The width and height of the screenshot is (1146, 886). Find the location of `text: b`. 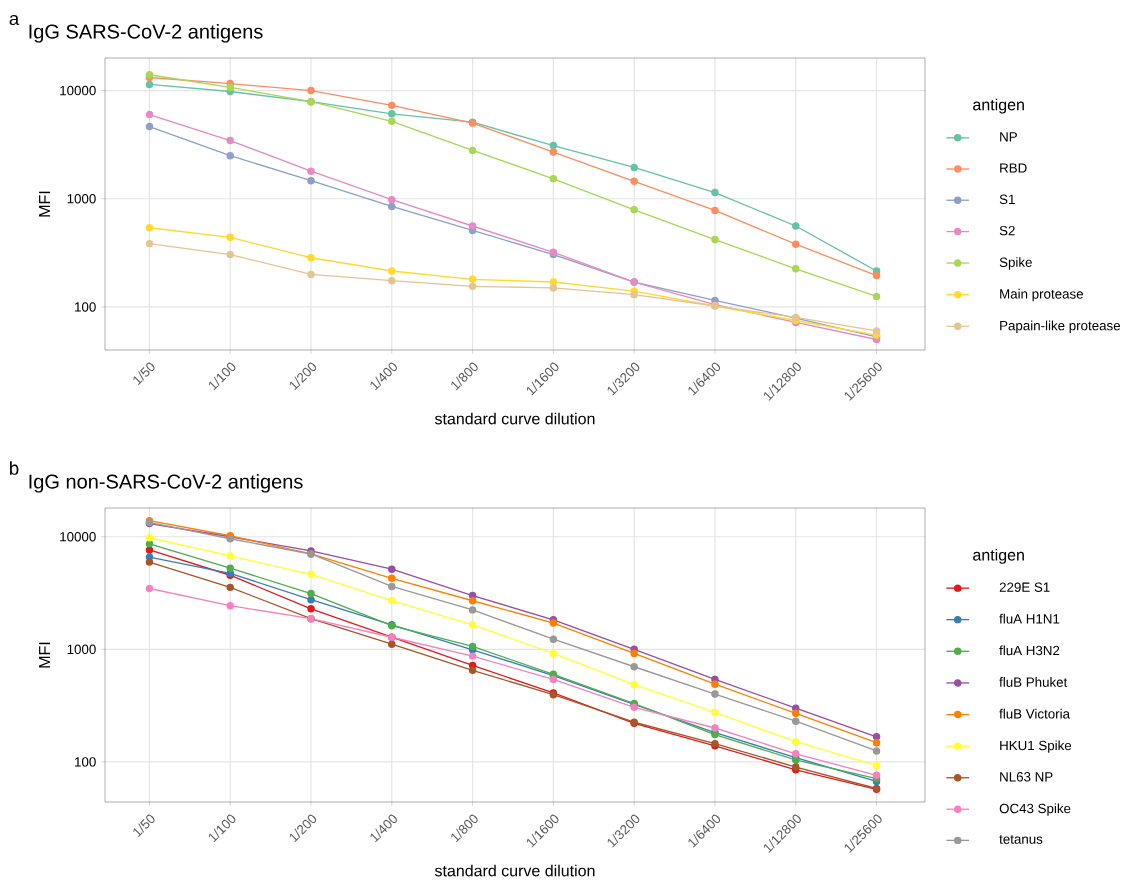

text: b is located at coordinates (14, 468).